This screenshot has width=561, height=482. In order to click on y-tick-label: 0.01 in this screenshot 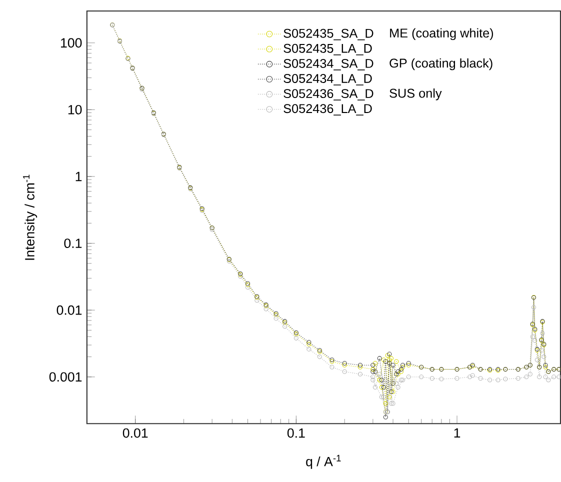, I will do `click(69, 311)`.